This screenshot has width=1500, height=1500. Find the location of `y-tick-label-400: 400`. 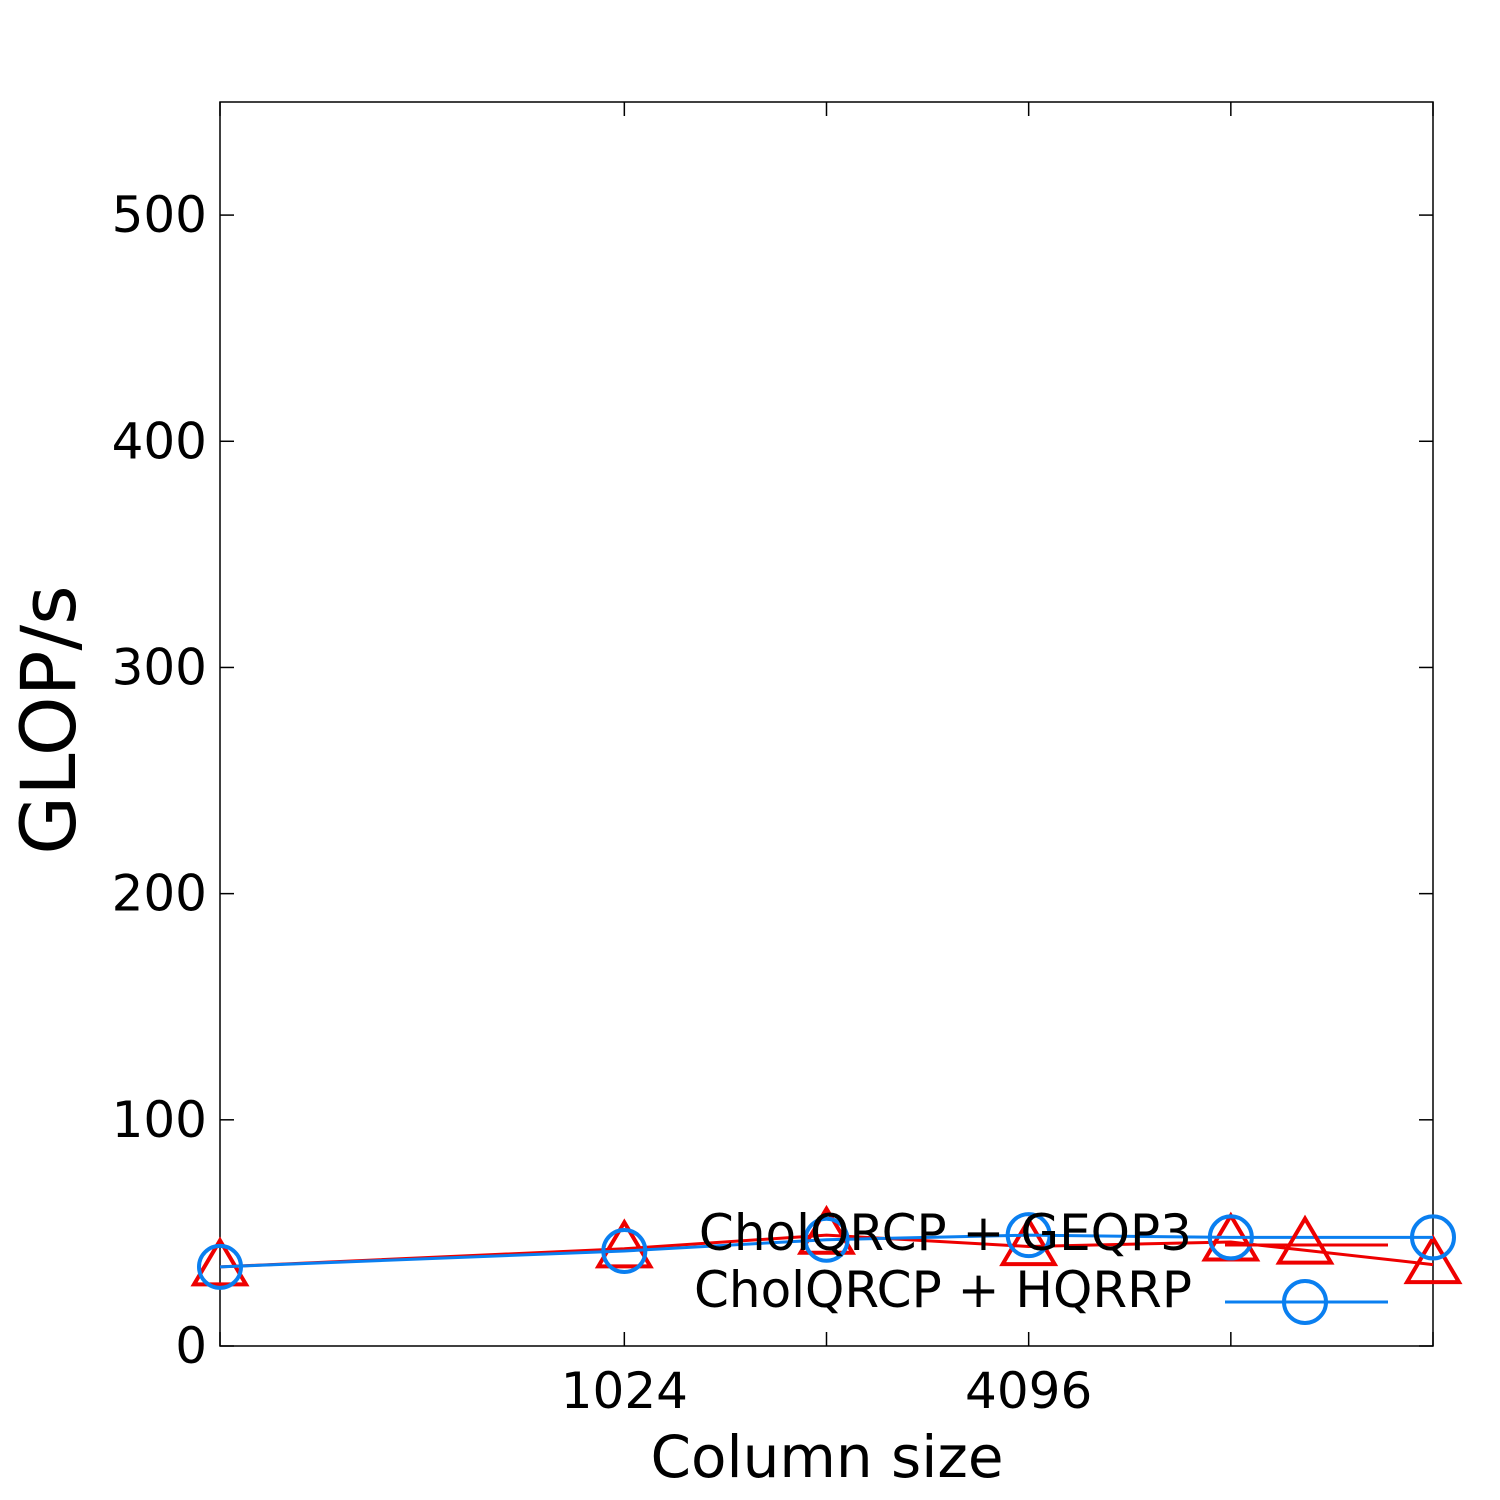

y-tick-label-400: 400 is located at coordinates (159, 441).